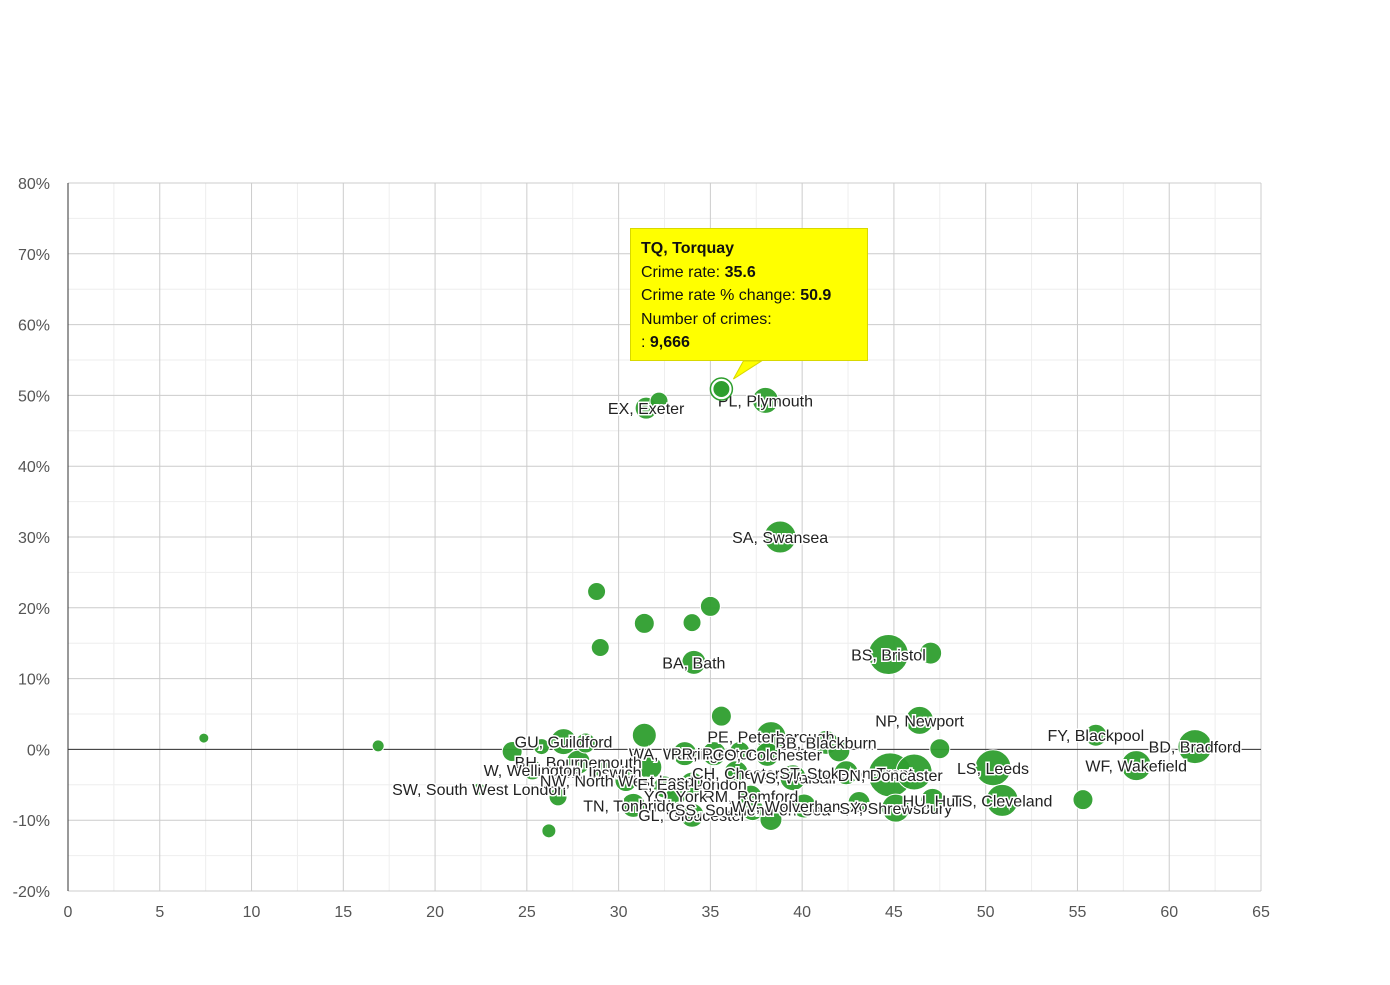  What do you see at coordinates (706, 319) in the screenshot?
I see `tooltip-crimes-label: Number of crimes:` at bounding box center [706, 319].